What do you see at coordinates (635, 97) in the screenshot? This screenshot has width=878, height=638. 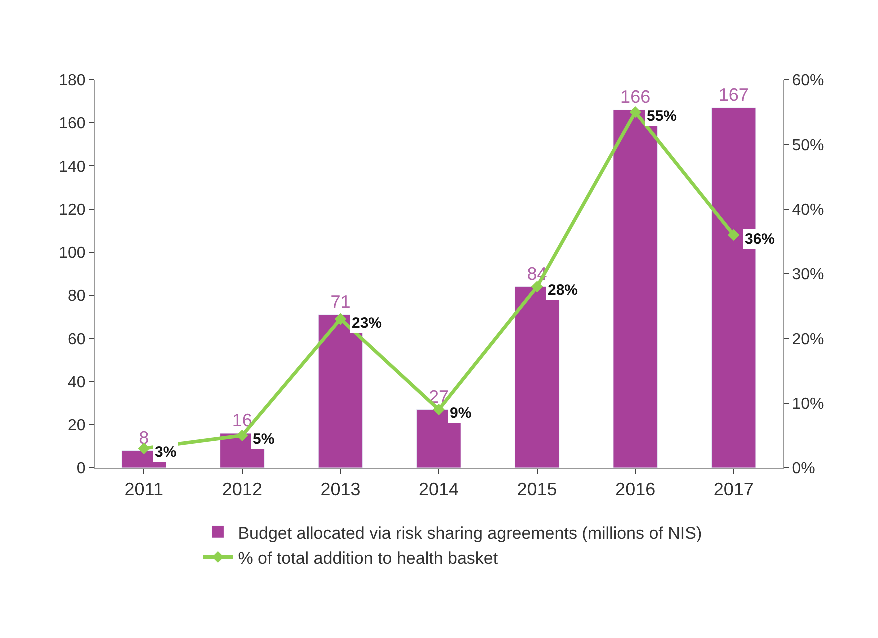 I see `data-label: 166` at bounding box center [635, 97].